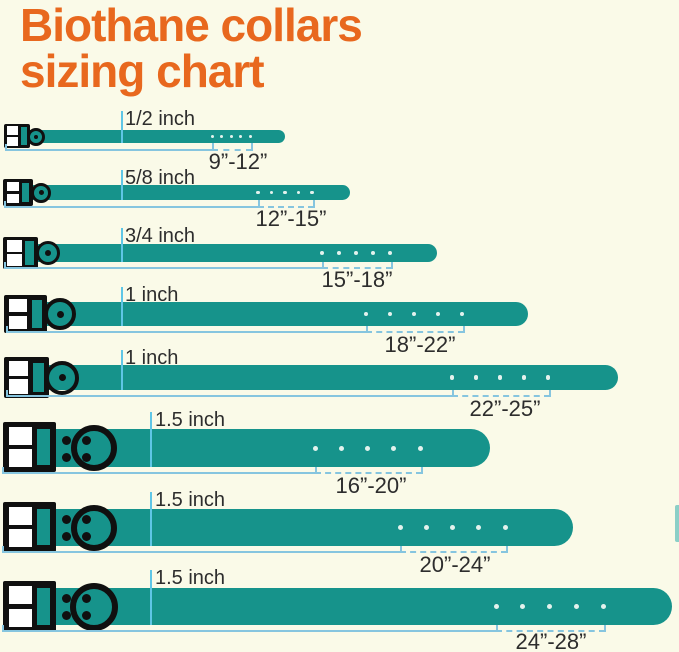 This screenshot has height=652, width=679. Describe the element at coordinates (152, 358) in the screenshot. I see `collar-width-label: 1 inch` at that location.